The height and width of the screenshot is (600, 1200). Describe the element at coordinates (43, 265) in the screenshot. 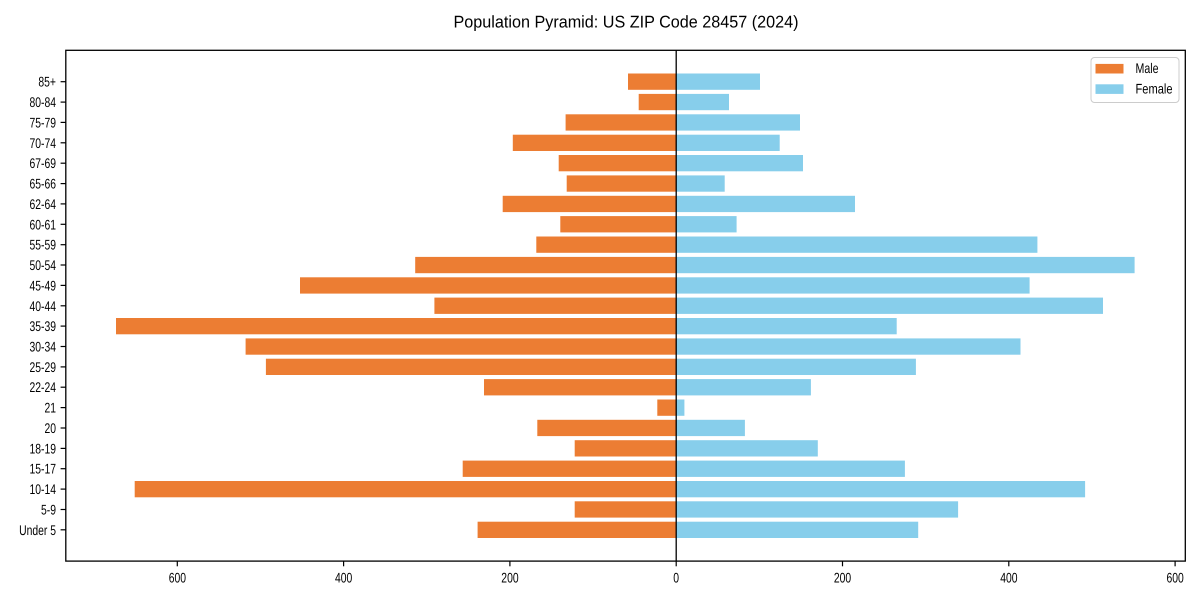

I see `svg-text: 50-54` at that location.